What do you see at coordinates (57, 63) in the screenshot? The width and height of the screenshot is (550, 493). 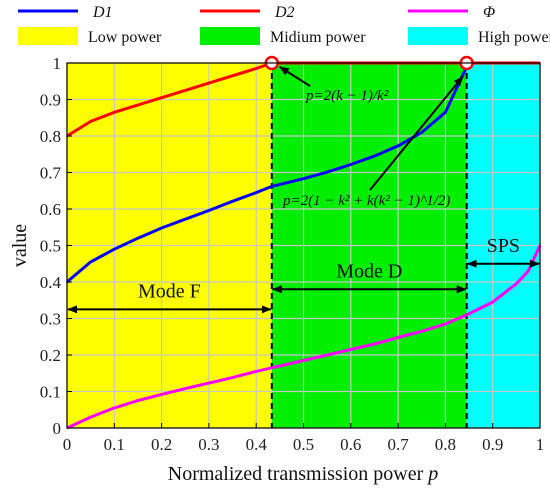 I see `y-tick-label: 1` at bounding box center [57, 63].